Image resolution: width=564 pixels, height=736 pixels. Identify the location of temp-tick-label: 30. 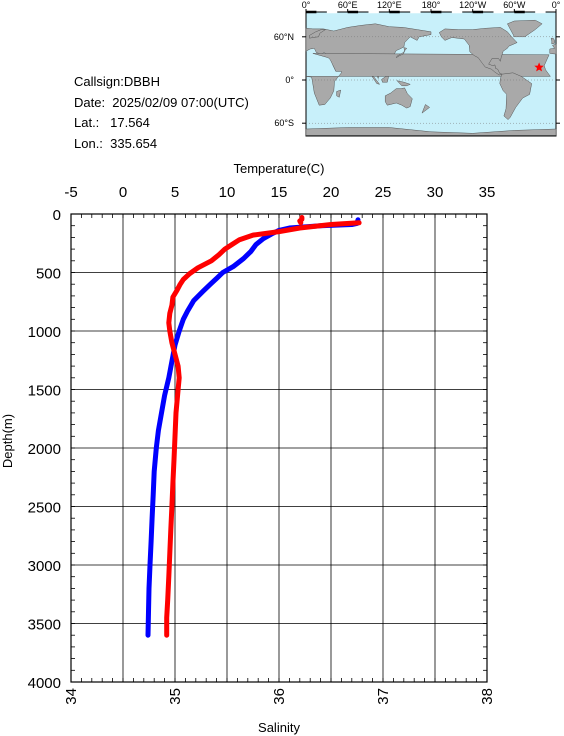
(435, 192).